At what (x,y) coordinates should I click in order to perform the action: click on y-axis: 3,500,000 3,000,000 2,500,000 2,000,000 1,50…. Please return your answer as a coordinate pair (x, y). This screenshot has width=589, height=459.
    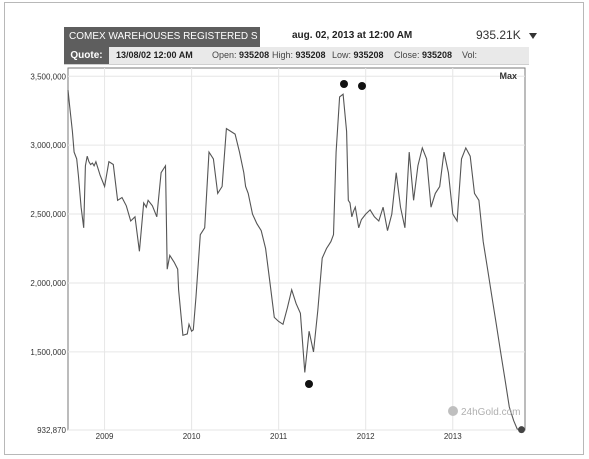
    Looking at the image, I should click on (48, 253).